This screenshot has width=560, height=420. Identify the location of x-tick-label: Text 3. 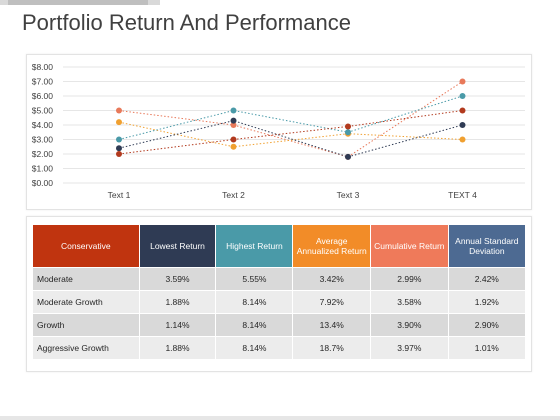
(348, 195).